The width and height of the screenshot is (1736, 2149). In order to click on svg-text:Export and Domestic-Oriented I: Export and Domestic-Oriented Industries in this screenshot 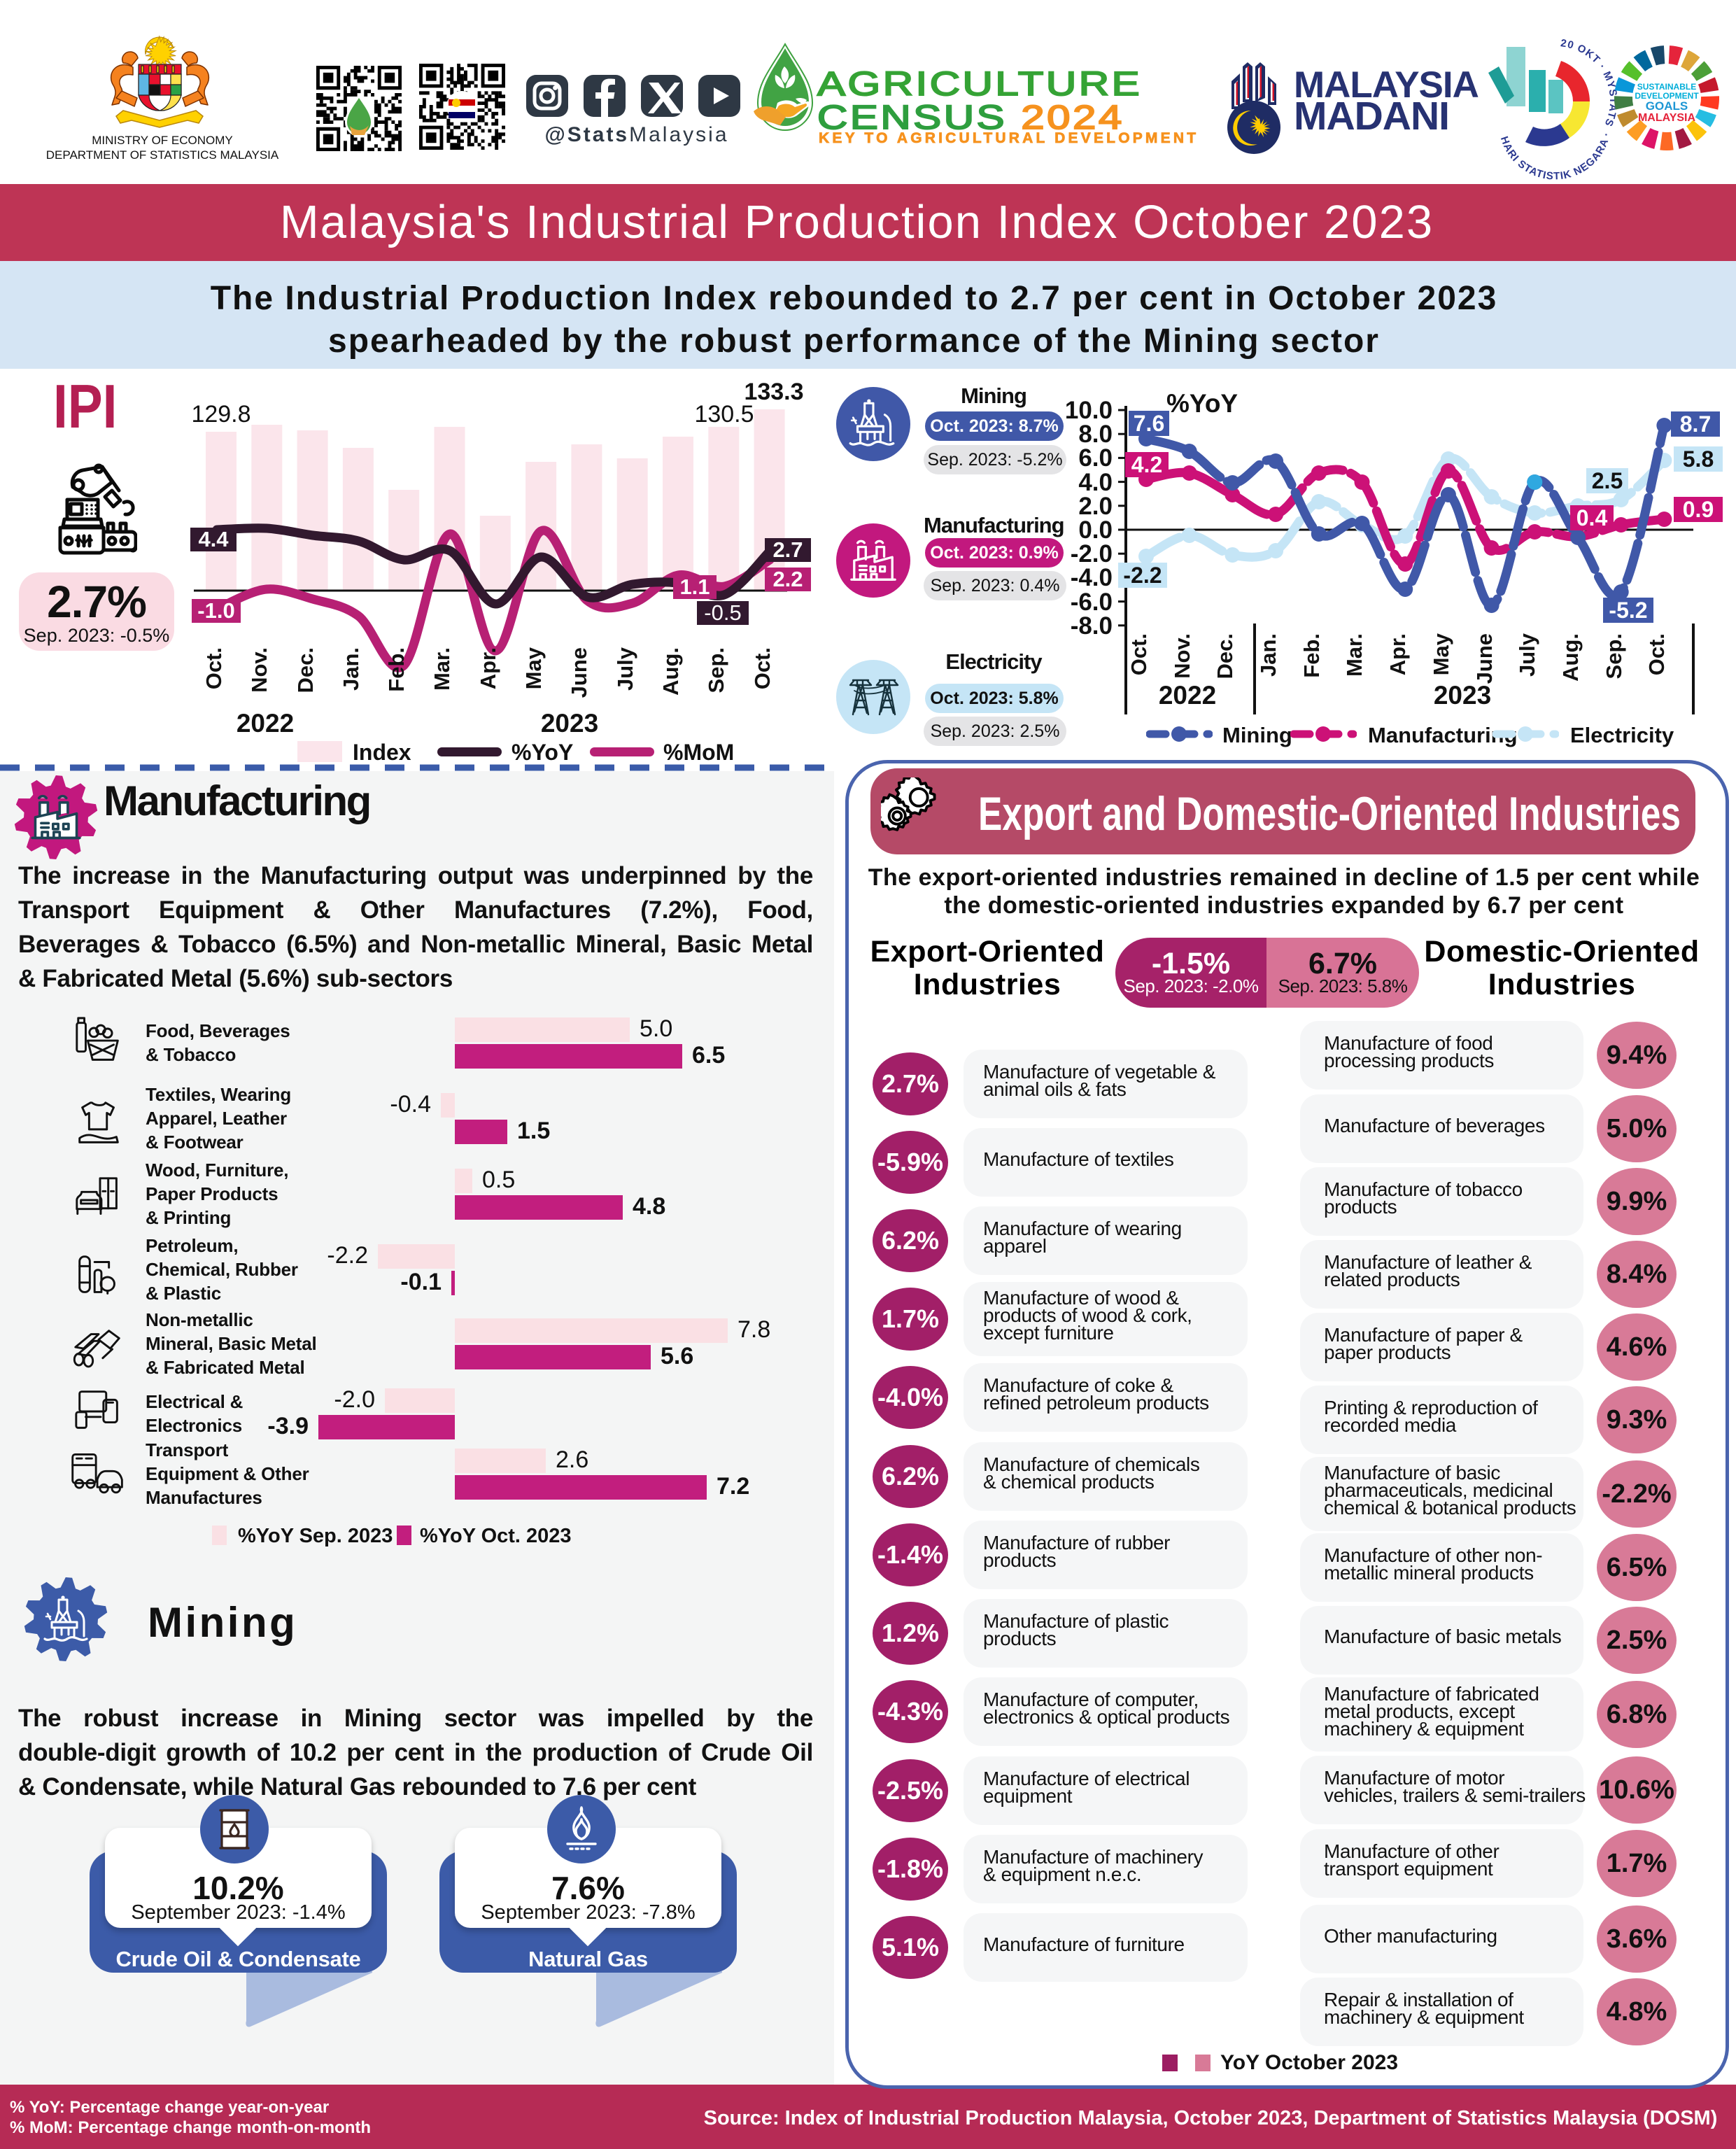, I will do `click(1329, 813)`.